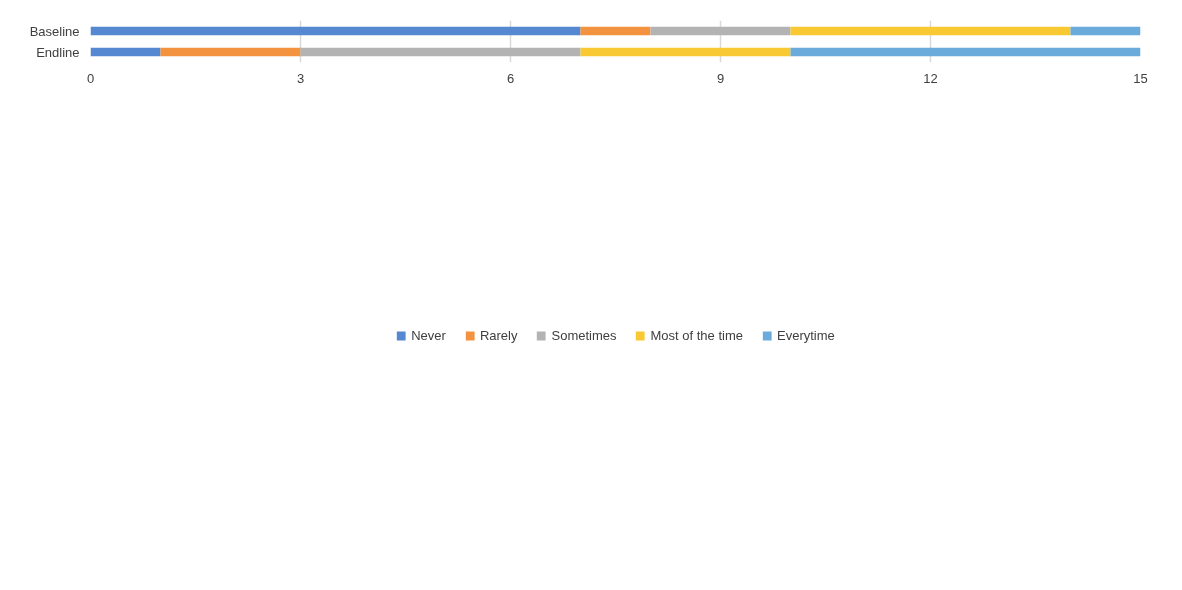  What do you see at coordinates (584, 335) in the screenshot?
I see `legend-label: Sometimes` at bounding box center [584, 335].